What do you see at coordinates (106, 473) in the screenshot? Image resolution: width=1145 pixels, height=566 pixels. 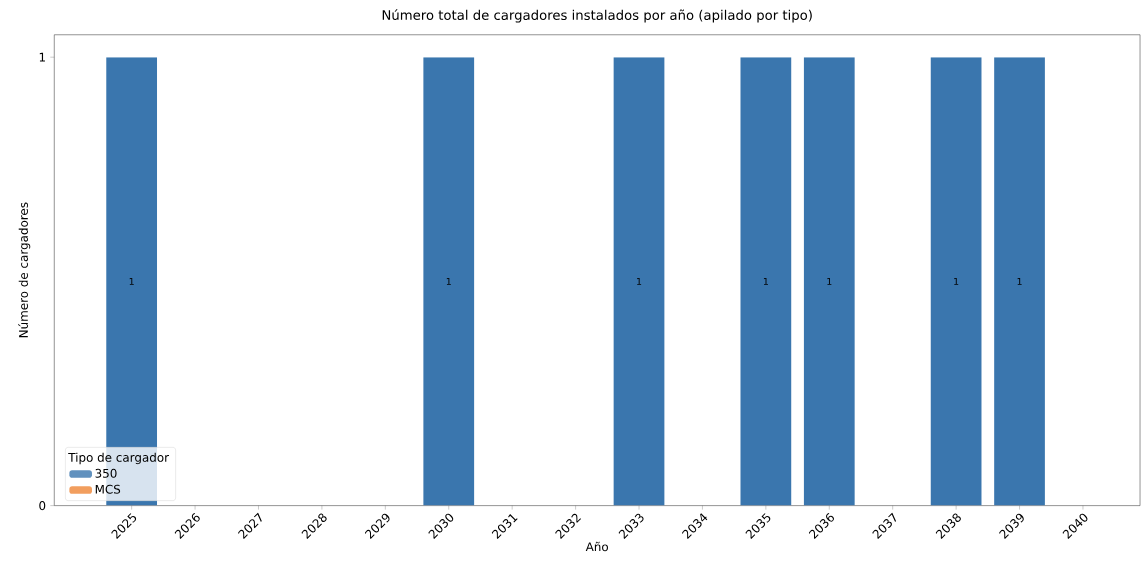 I see `legend-label: 350` at bounding box center [106, 473].